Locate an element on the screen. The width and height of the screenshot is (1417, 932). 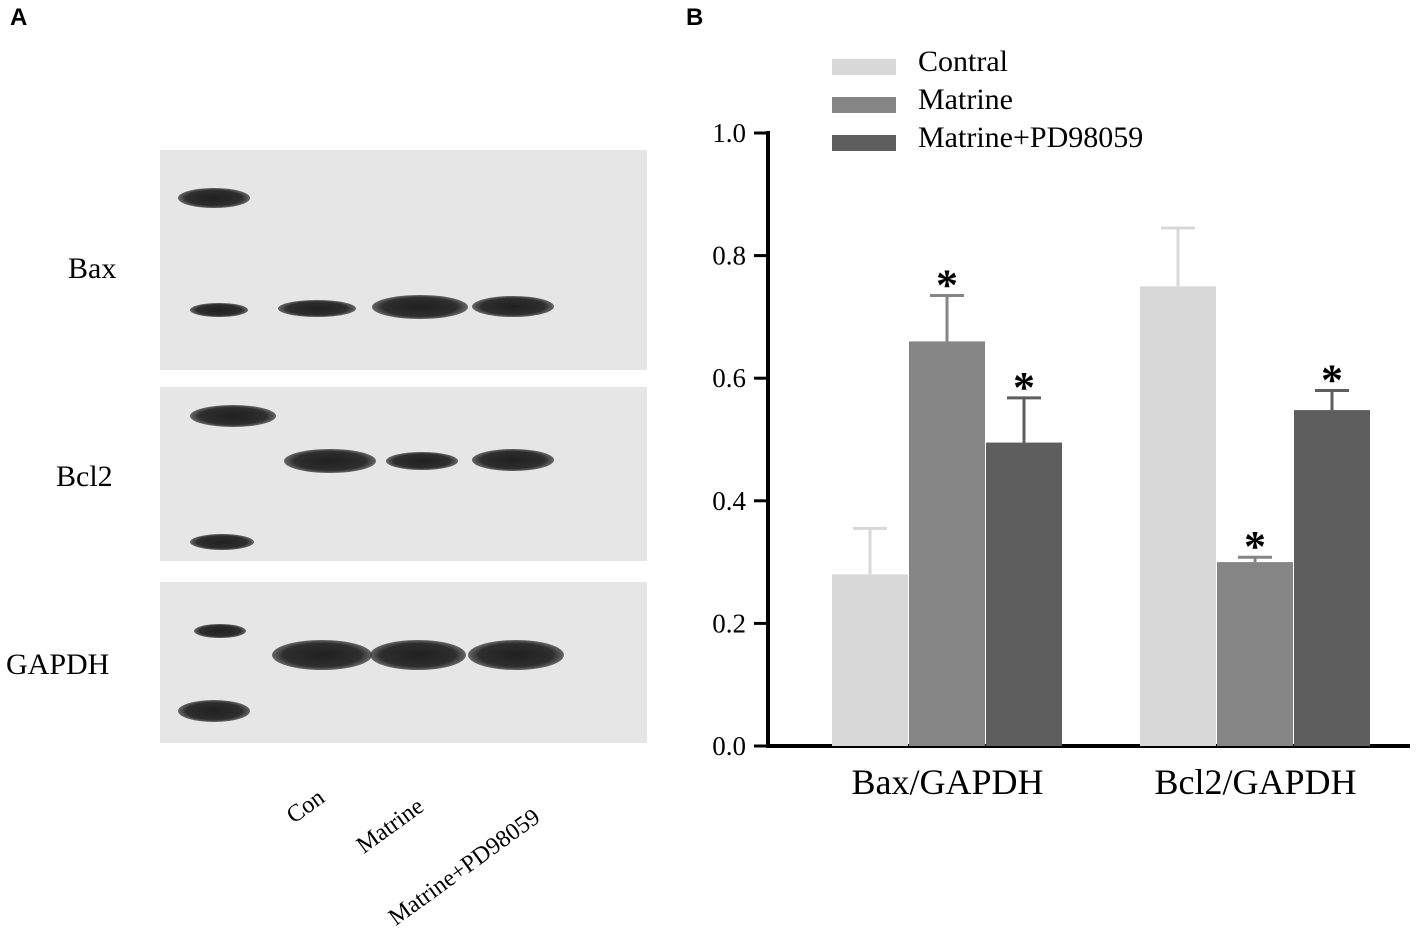
gapdh-band-con is located at coordinates (322, 655).